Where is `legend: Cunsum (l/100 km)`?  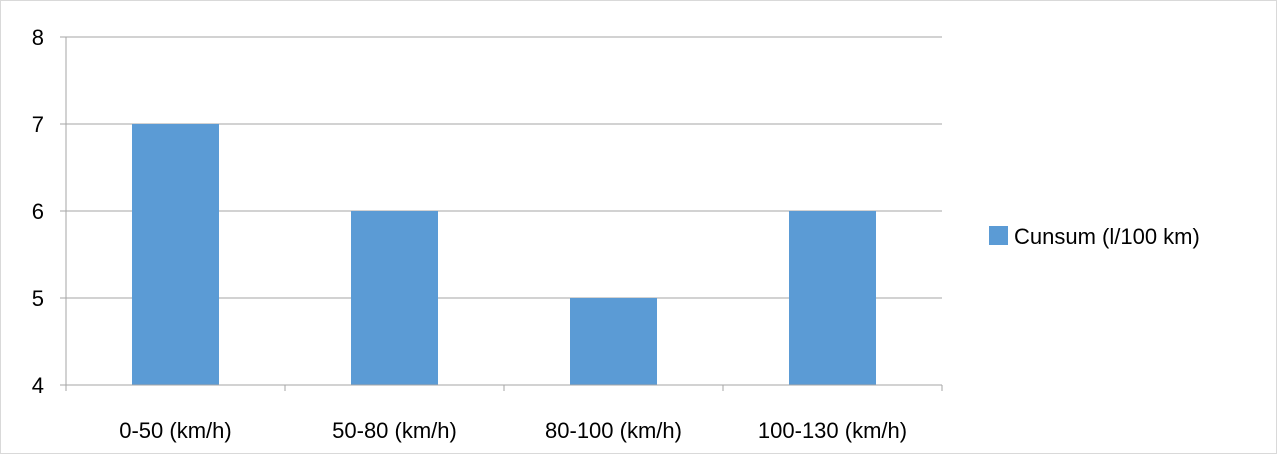 legend: Cunsum (l/100 km) is located at coordinates (1094, 236).